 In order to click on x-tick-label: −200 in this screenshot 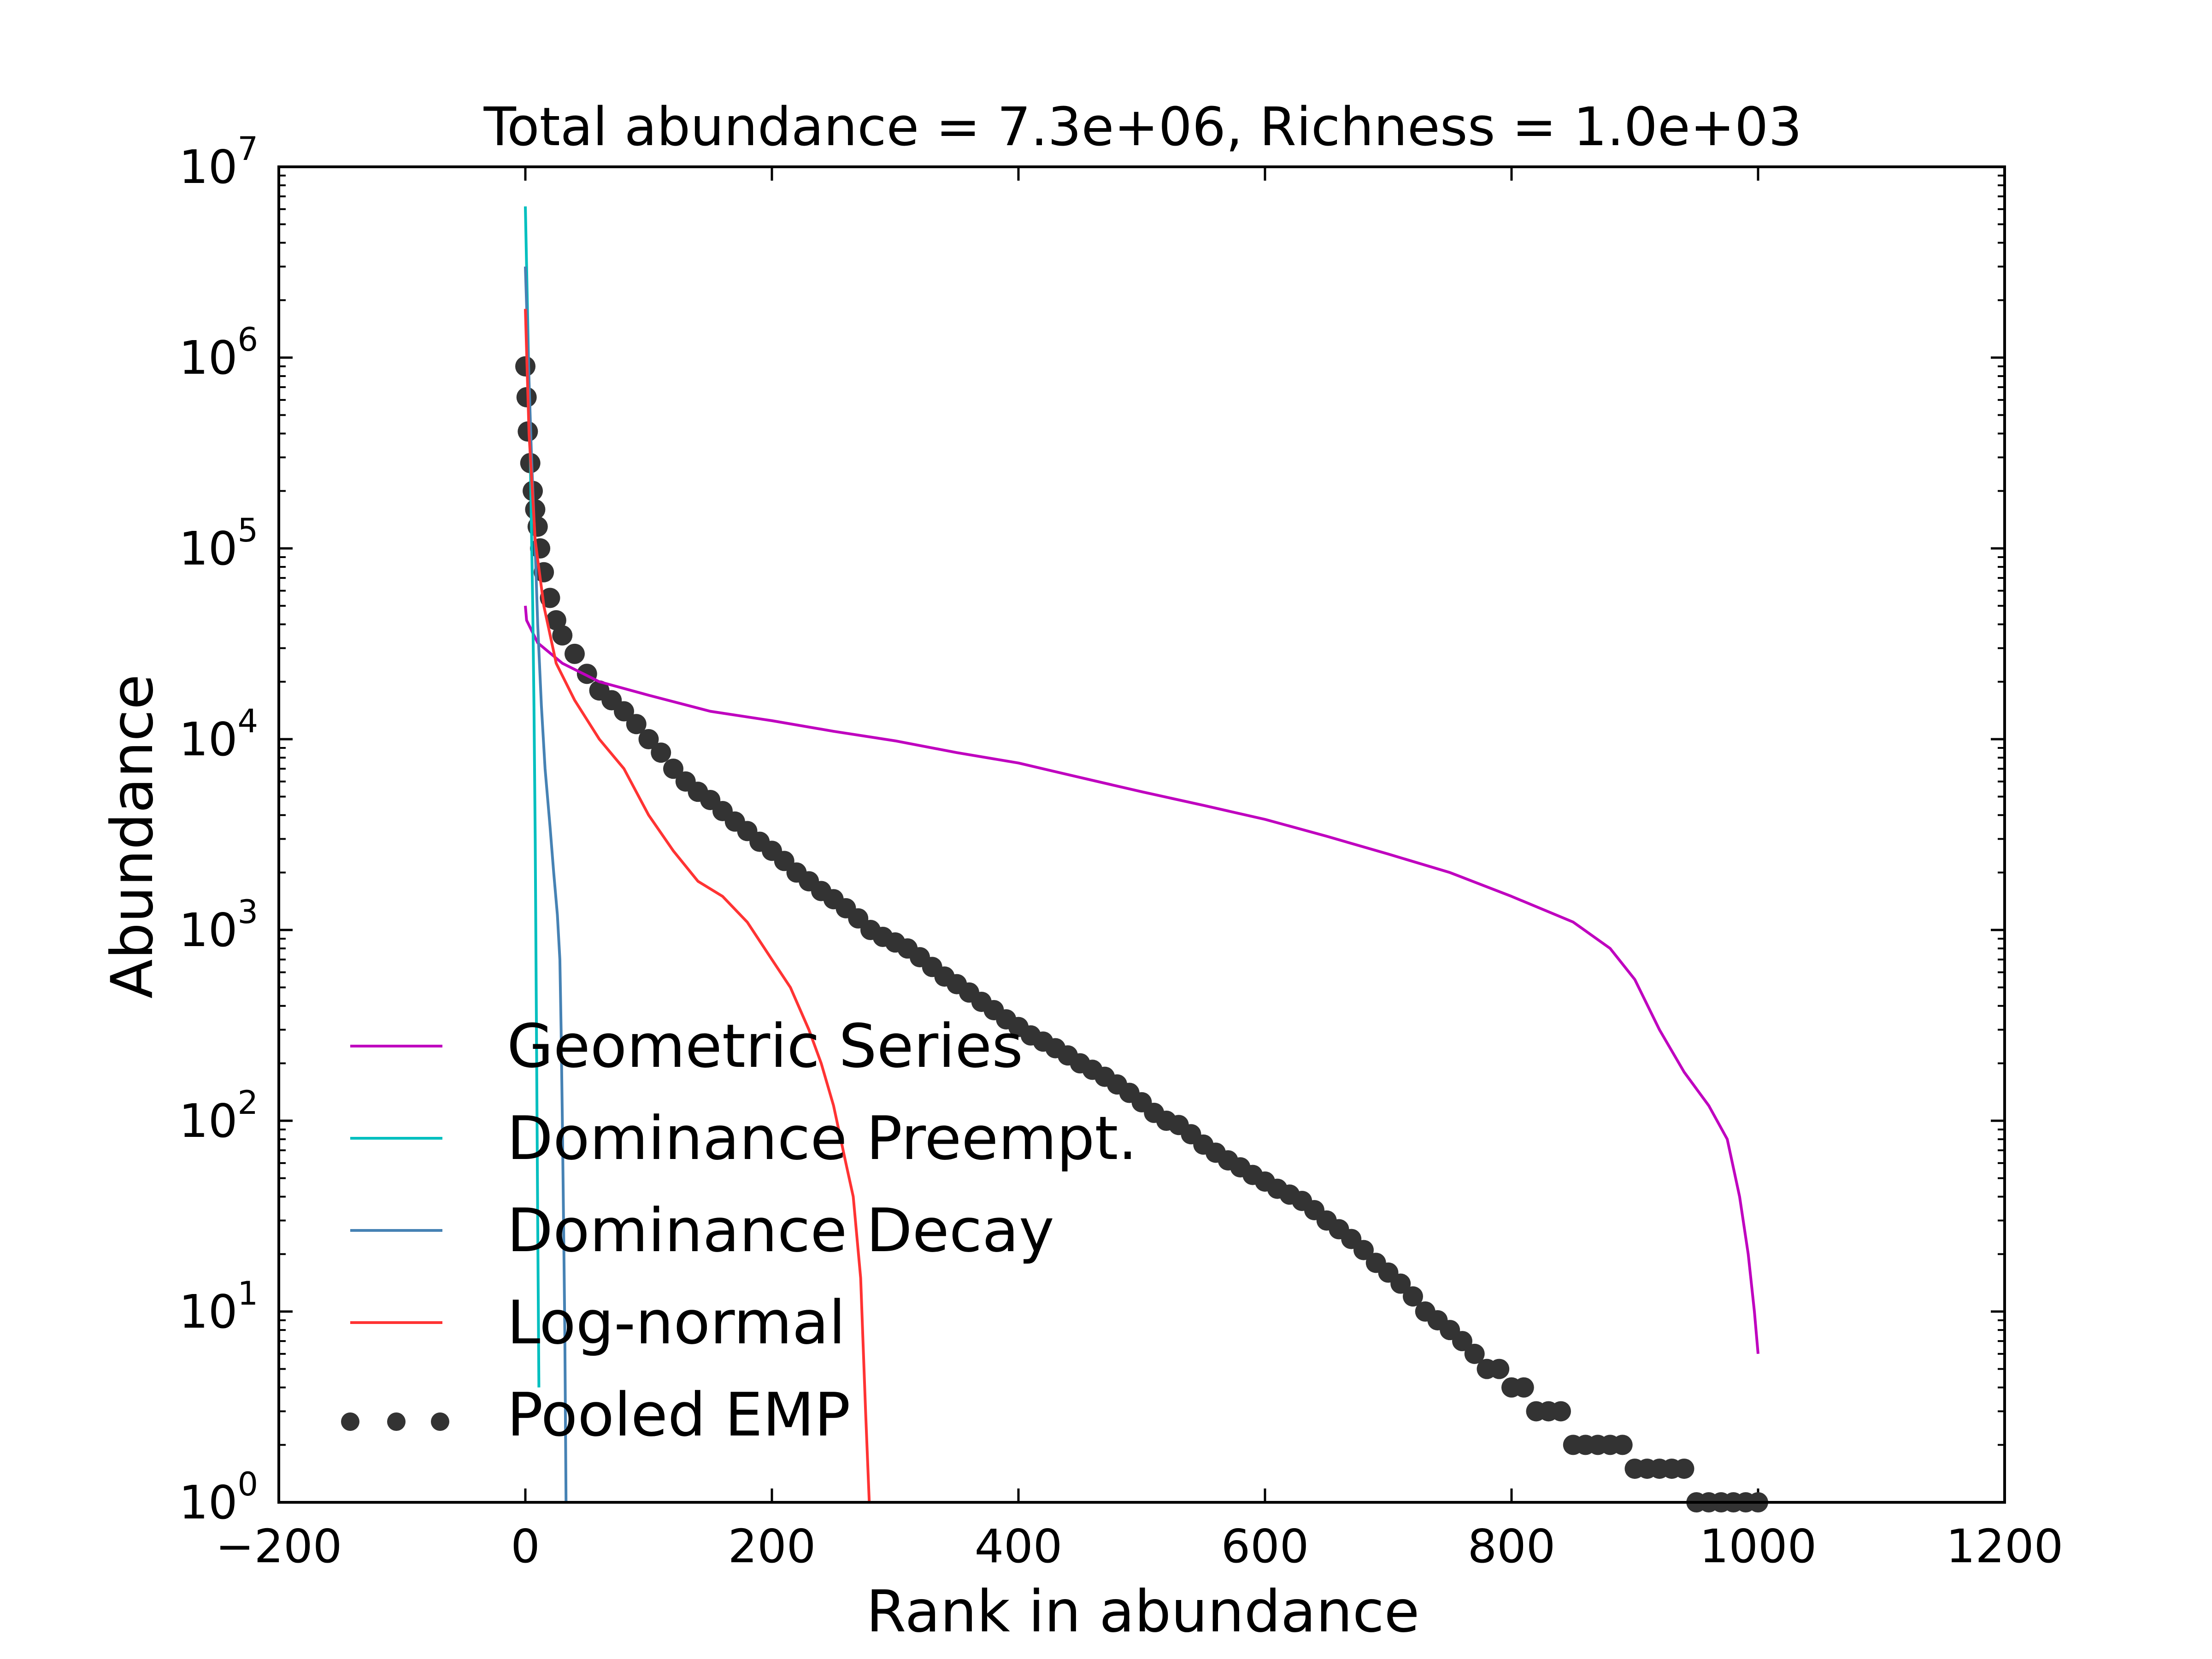, I will do `click(279, 1546)`.